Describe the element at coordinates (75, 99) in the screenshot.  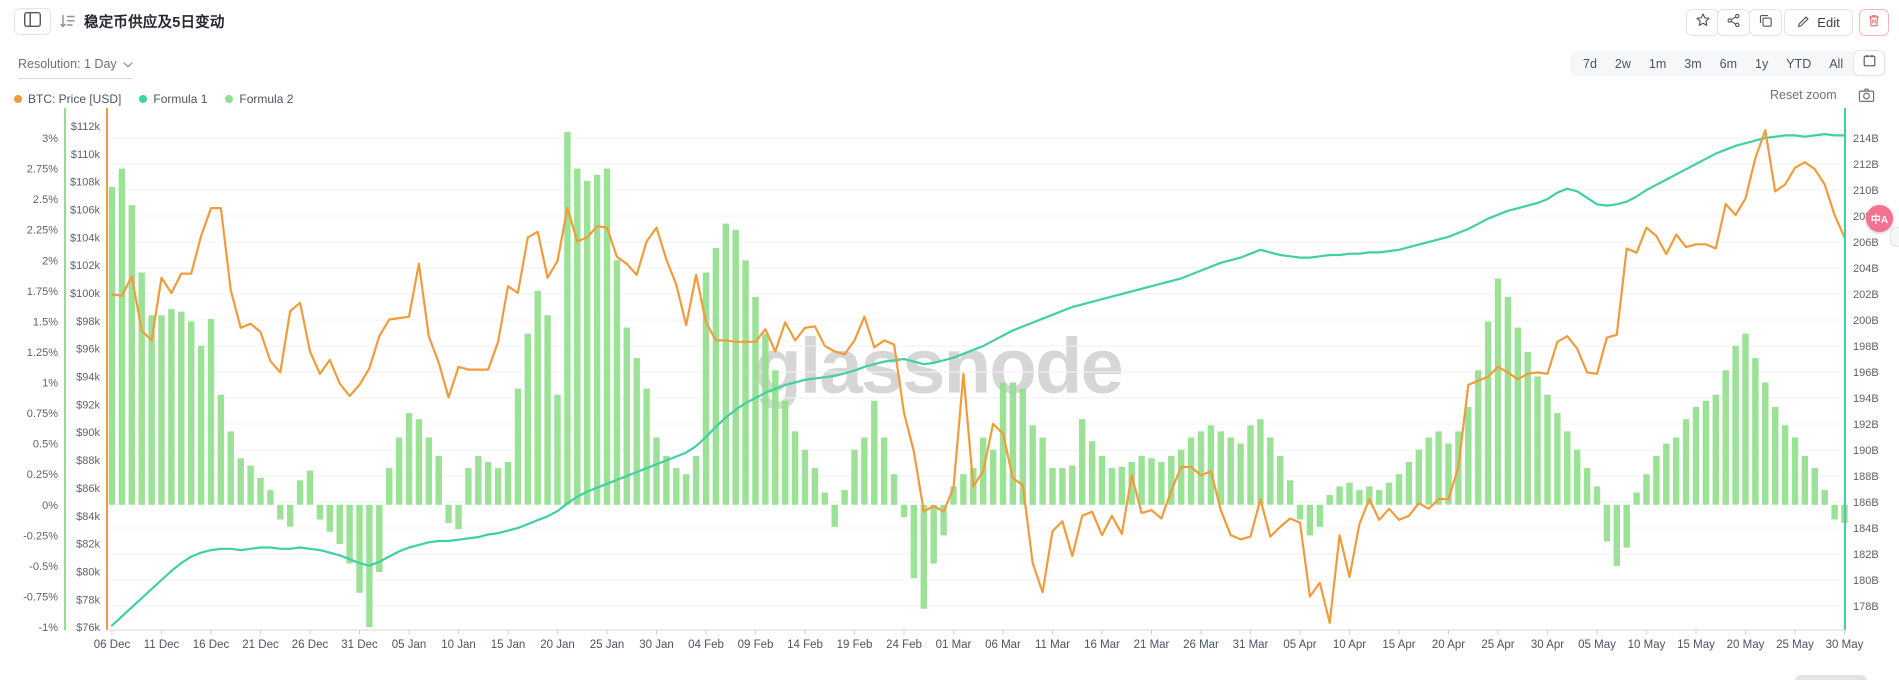
I see `legend-label: BTC: Price [USD]` at that location.